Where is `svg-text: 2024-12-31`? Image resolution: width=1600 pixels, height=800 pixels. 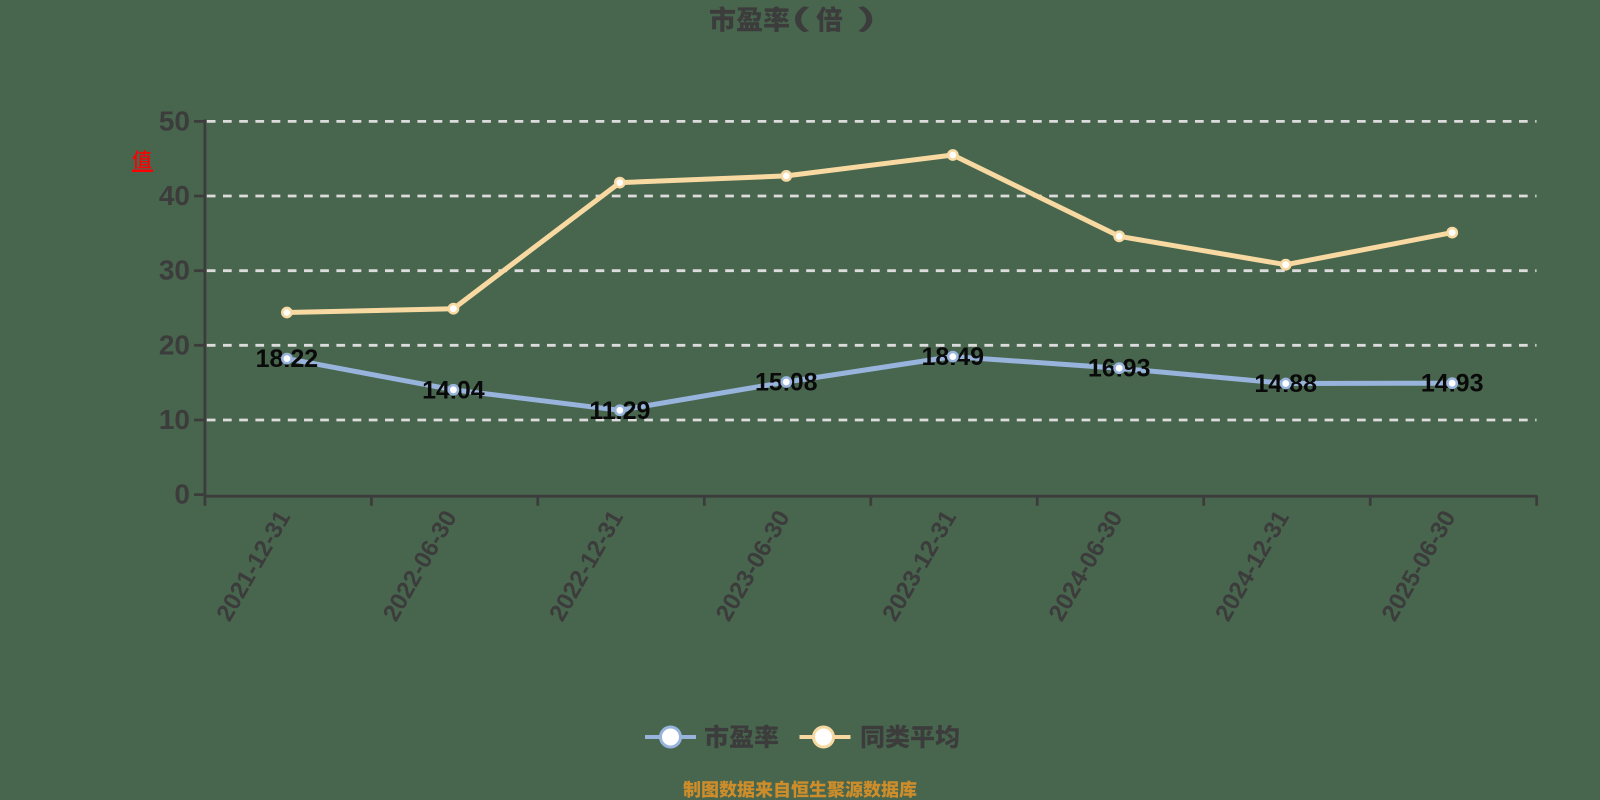
svg-text: 2024-12-31 is located at coordinates (1252, 566).